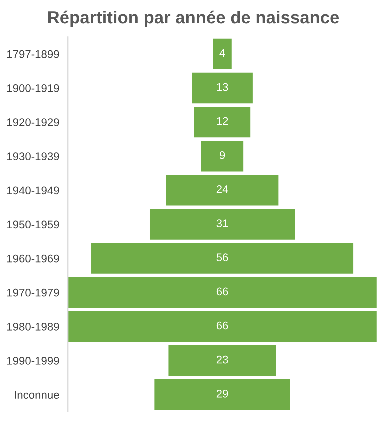 This screenshot has width=387, height=422. I want to click on data-label: 12, so click(222, 121).